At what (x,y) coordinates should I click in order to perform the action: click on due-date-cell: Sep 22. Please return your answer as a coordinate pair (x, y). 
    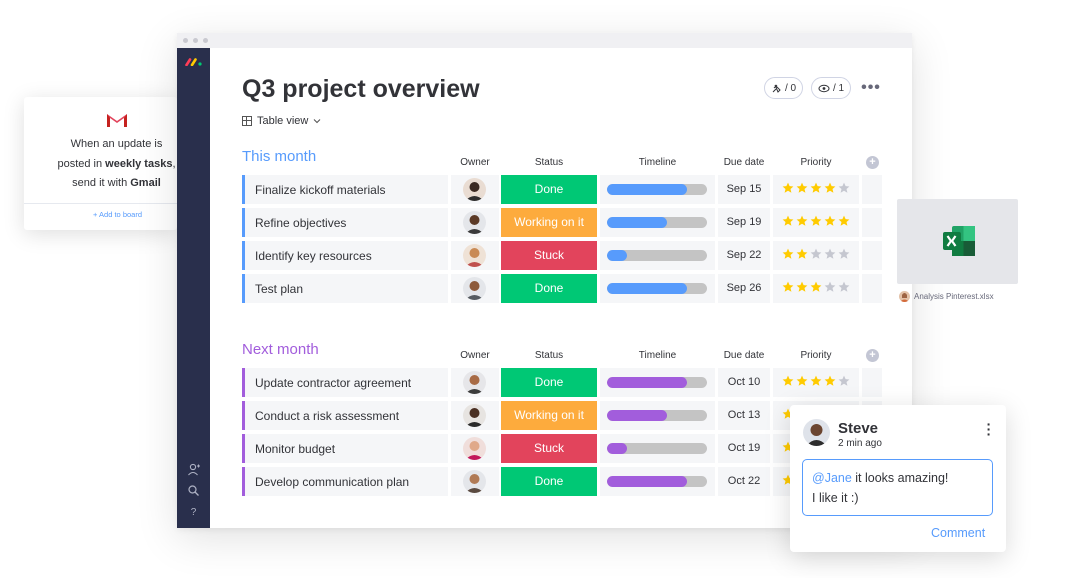
    Looking at the image, I should click on (744, 255).